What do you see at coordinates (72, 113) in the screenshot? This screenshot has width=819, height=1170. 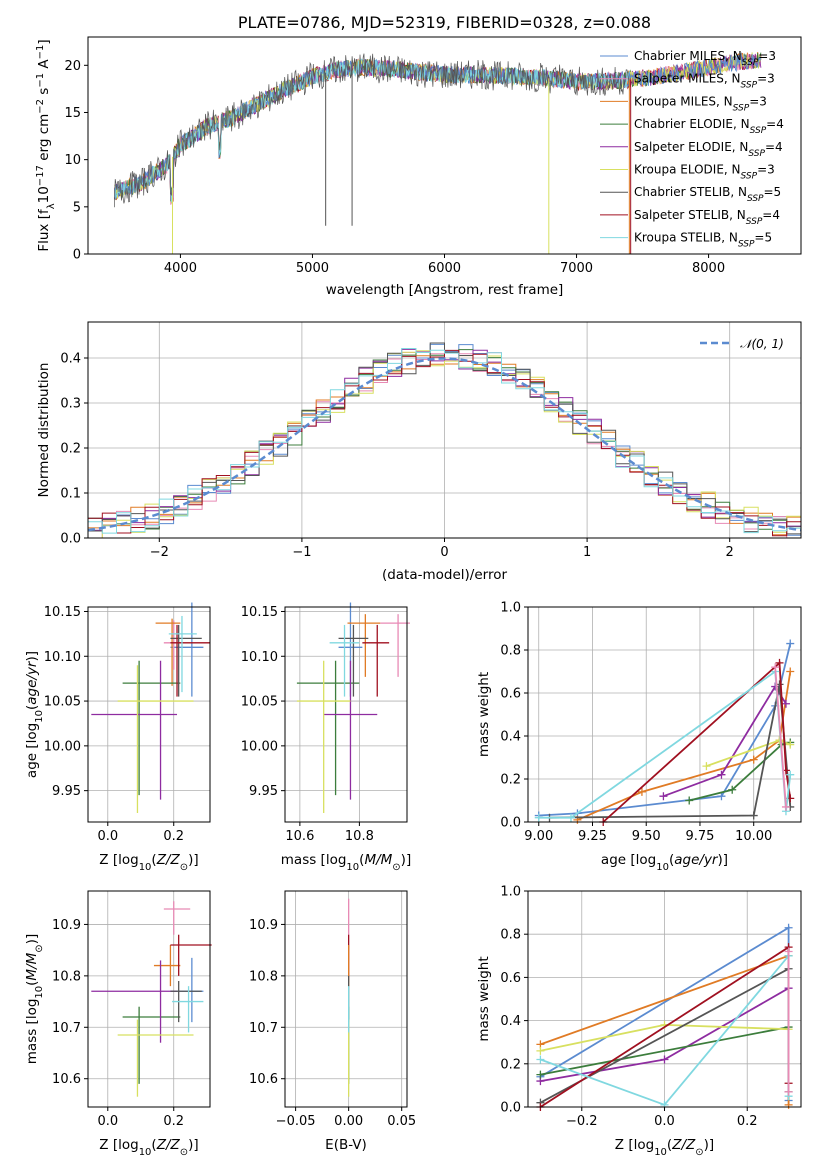 I see `y-tick-label: 15` at bounding box center [72, 113].